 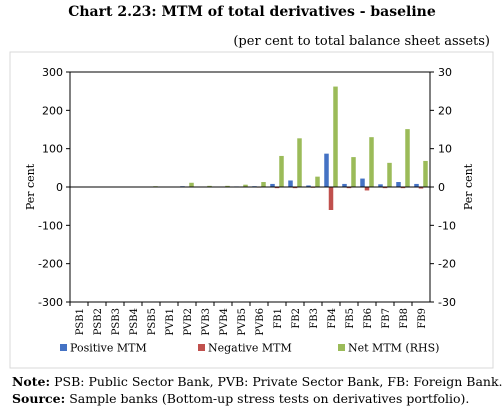 I want to click on net-mtm-bar-fb3, so click(x=317, y=181).